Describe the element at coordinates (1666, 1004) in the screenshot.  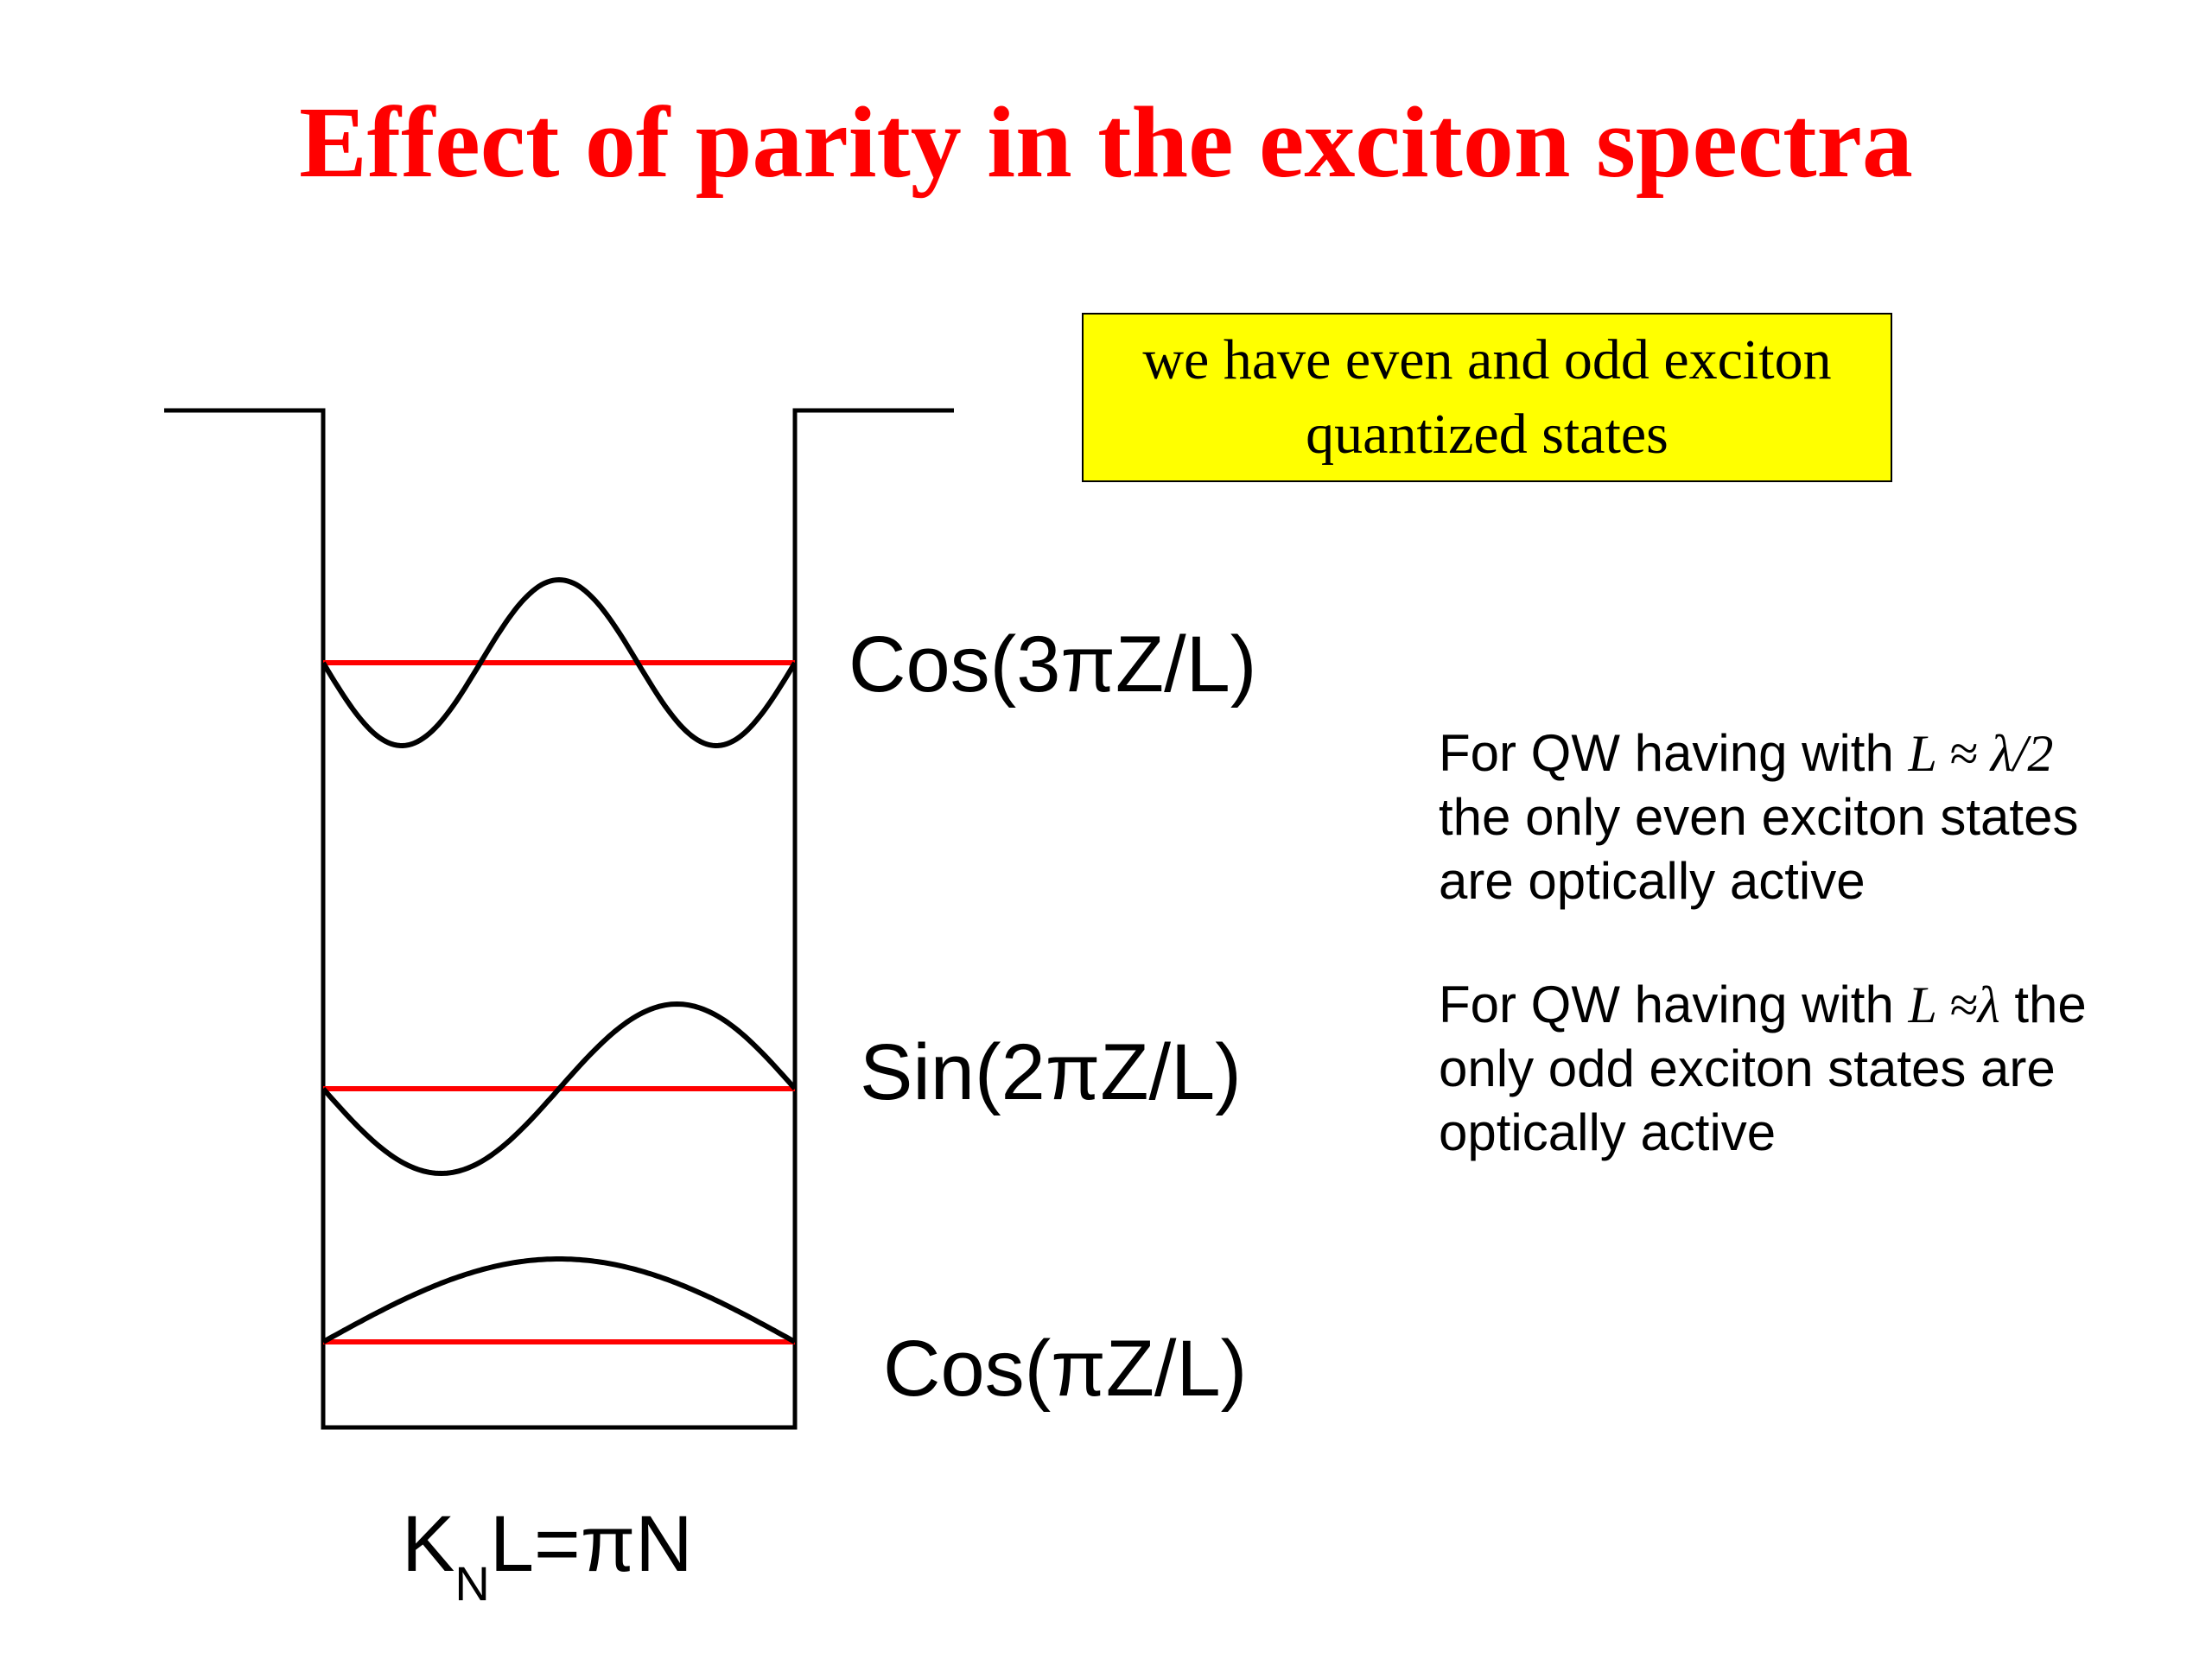
I see `note-odd-text-1: For QW having with` at that location.